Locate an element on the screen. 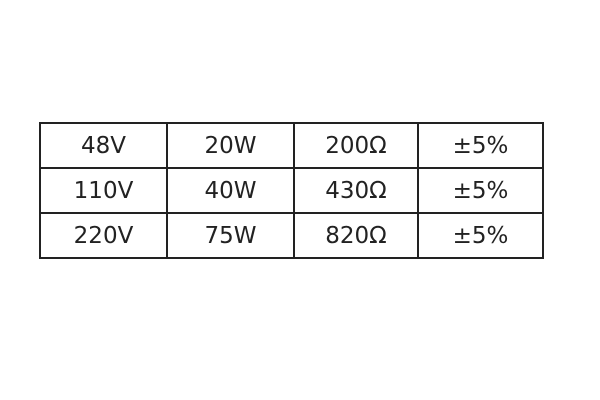 The image size is (600, 400). table-row: 48V 20W 200Ω ±5% is located at coordinates (291, 145).